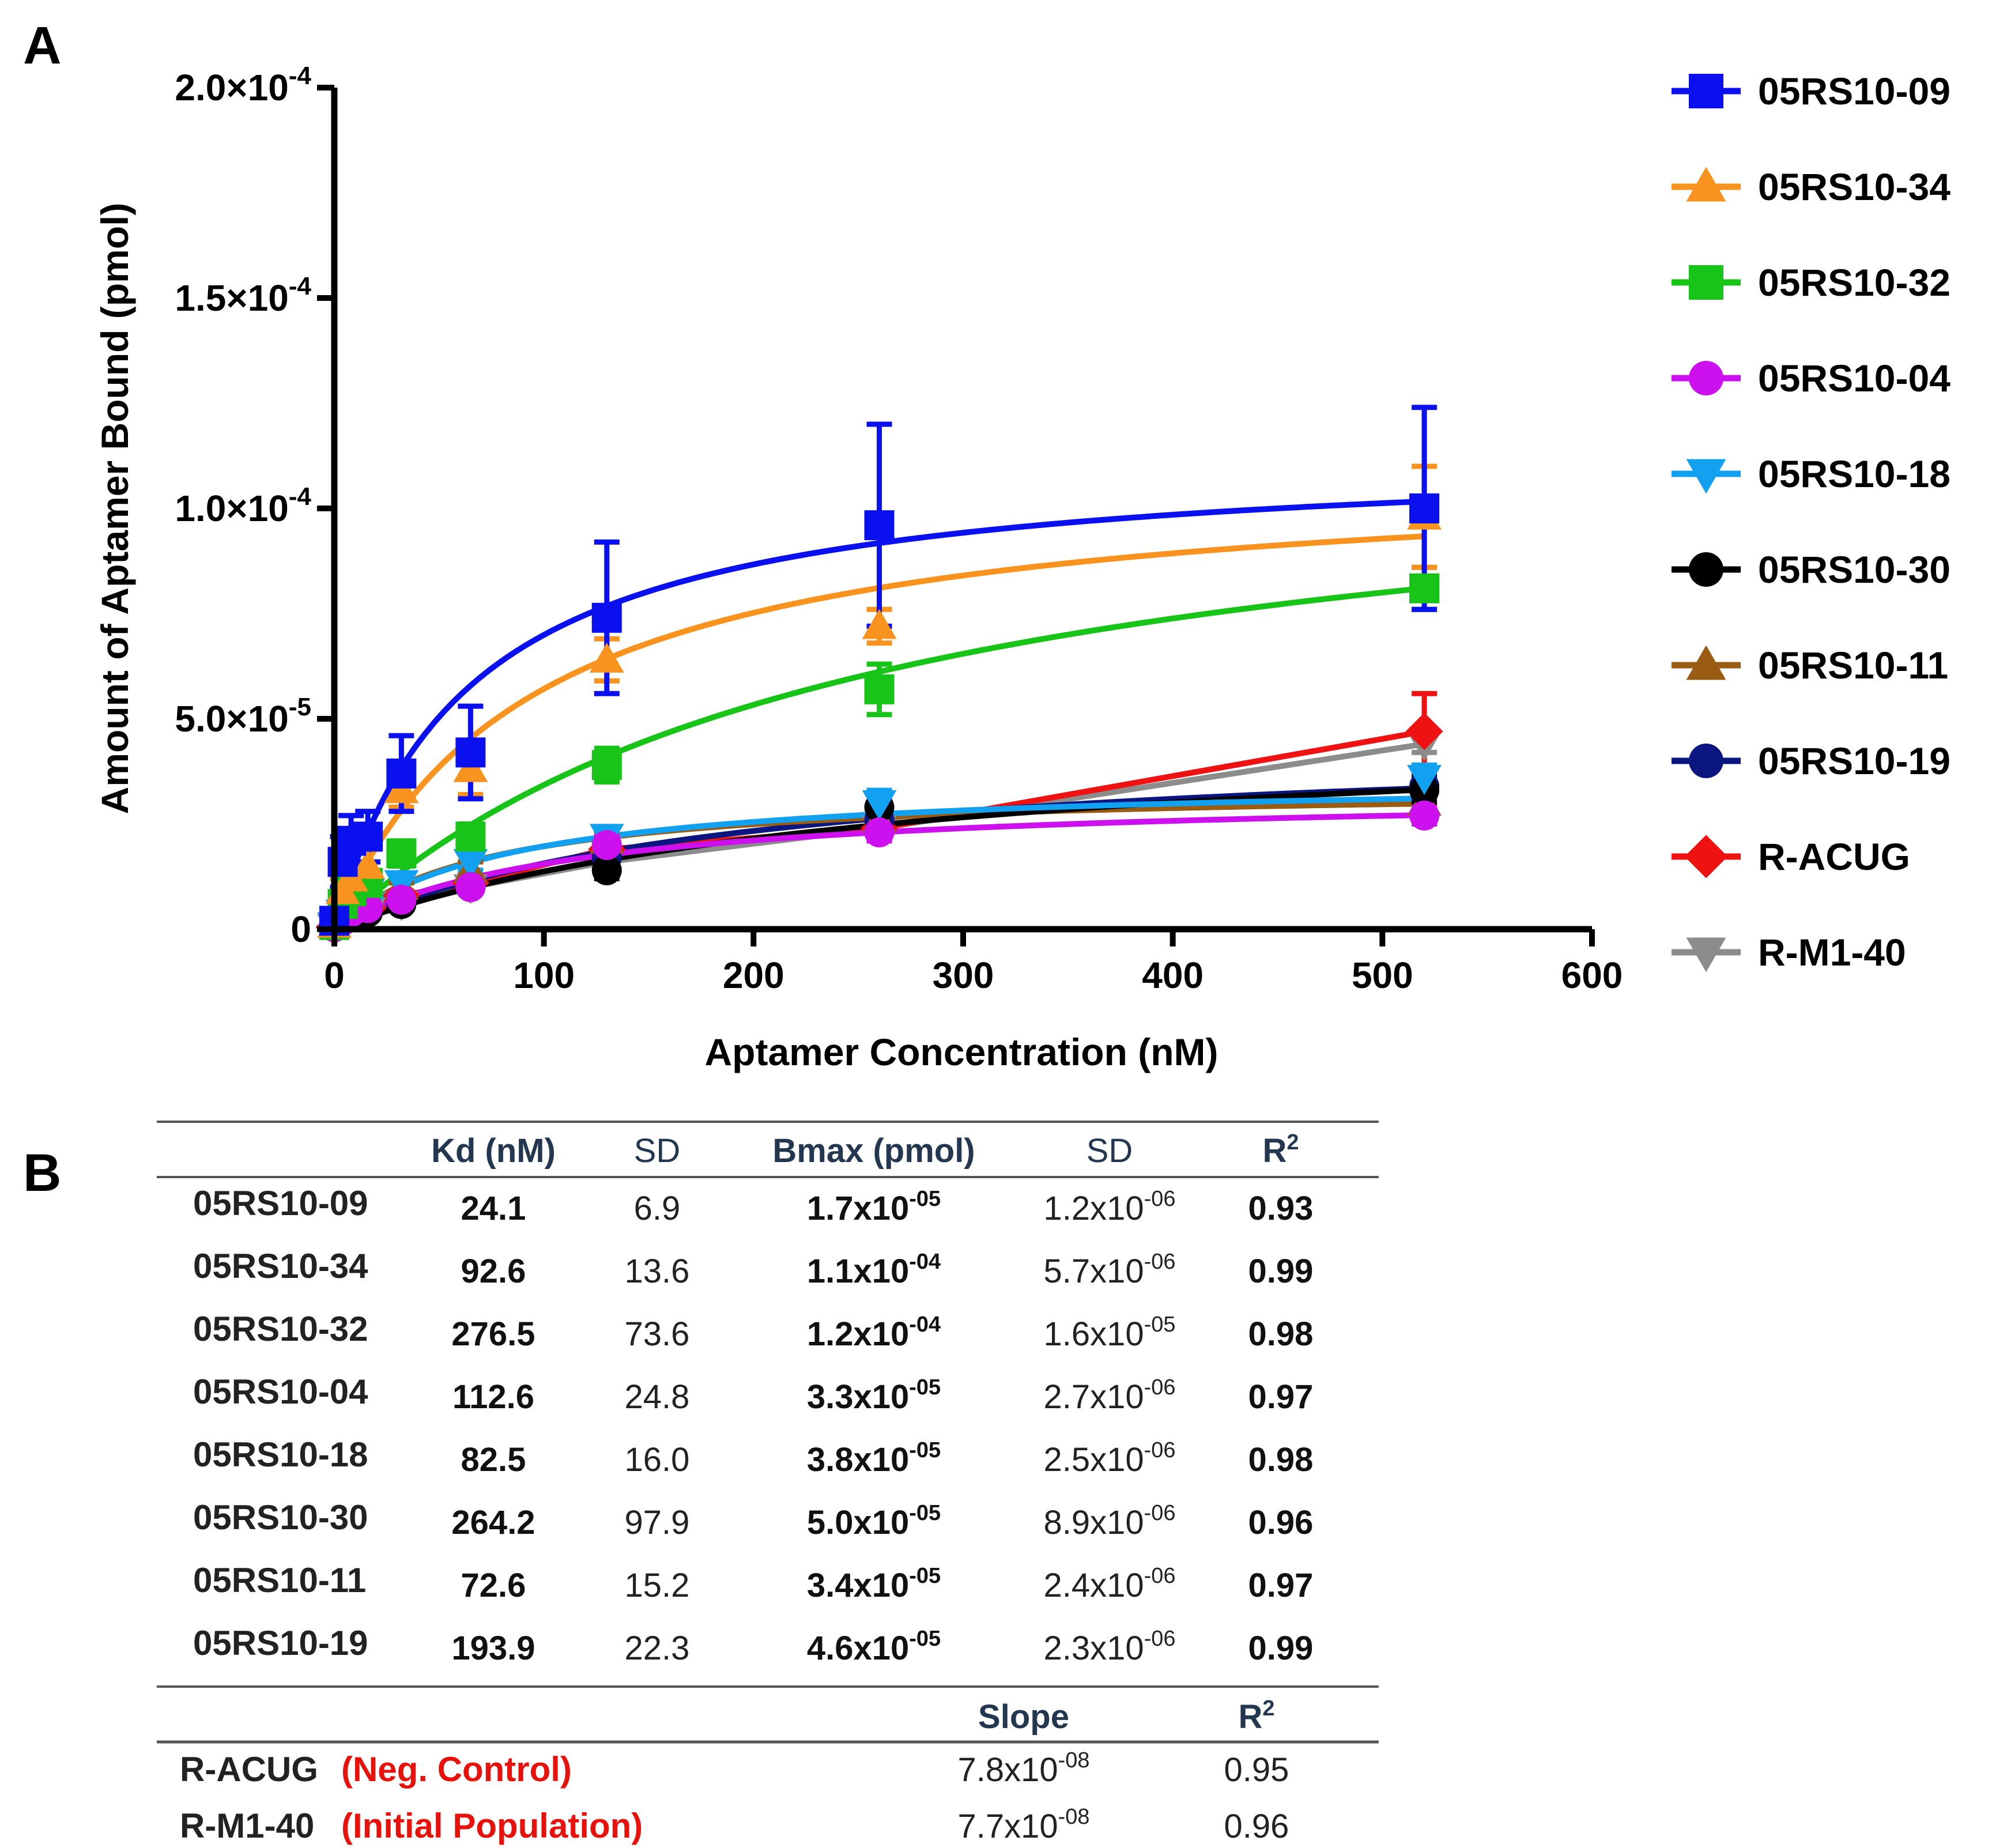  Describe the element at coordinates (232, 719) in the screenshot. I see `y-tick-mantissa: 5.0×10` at that location.